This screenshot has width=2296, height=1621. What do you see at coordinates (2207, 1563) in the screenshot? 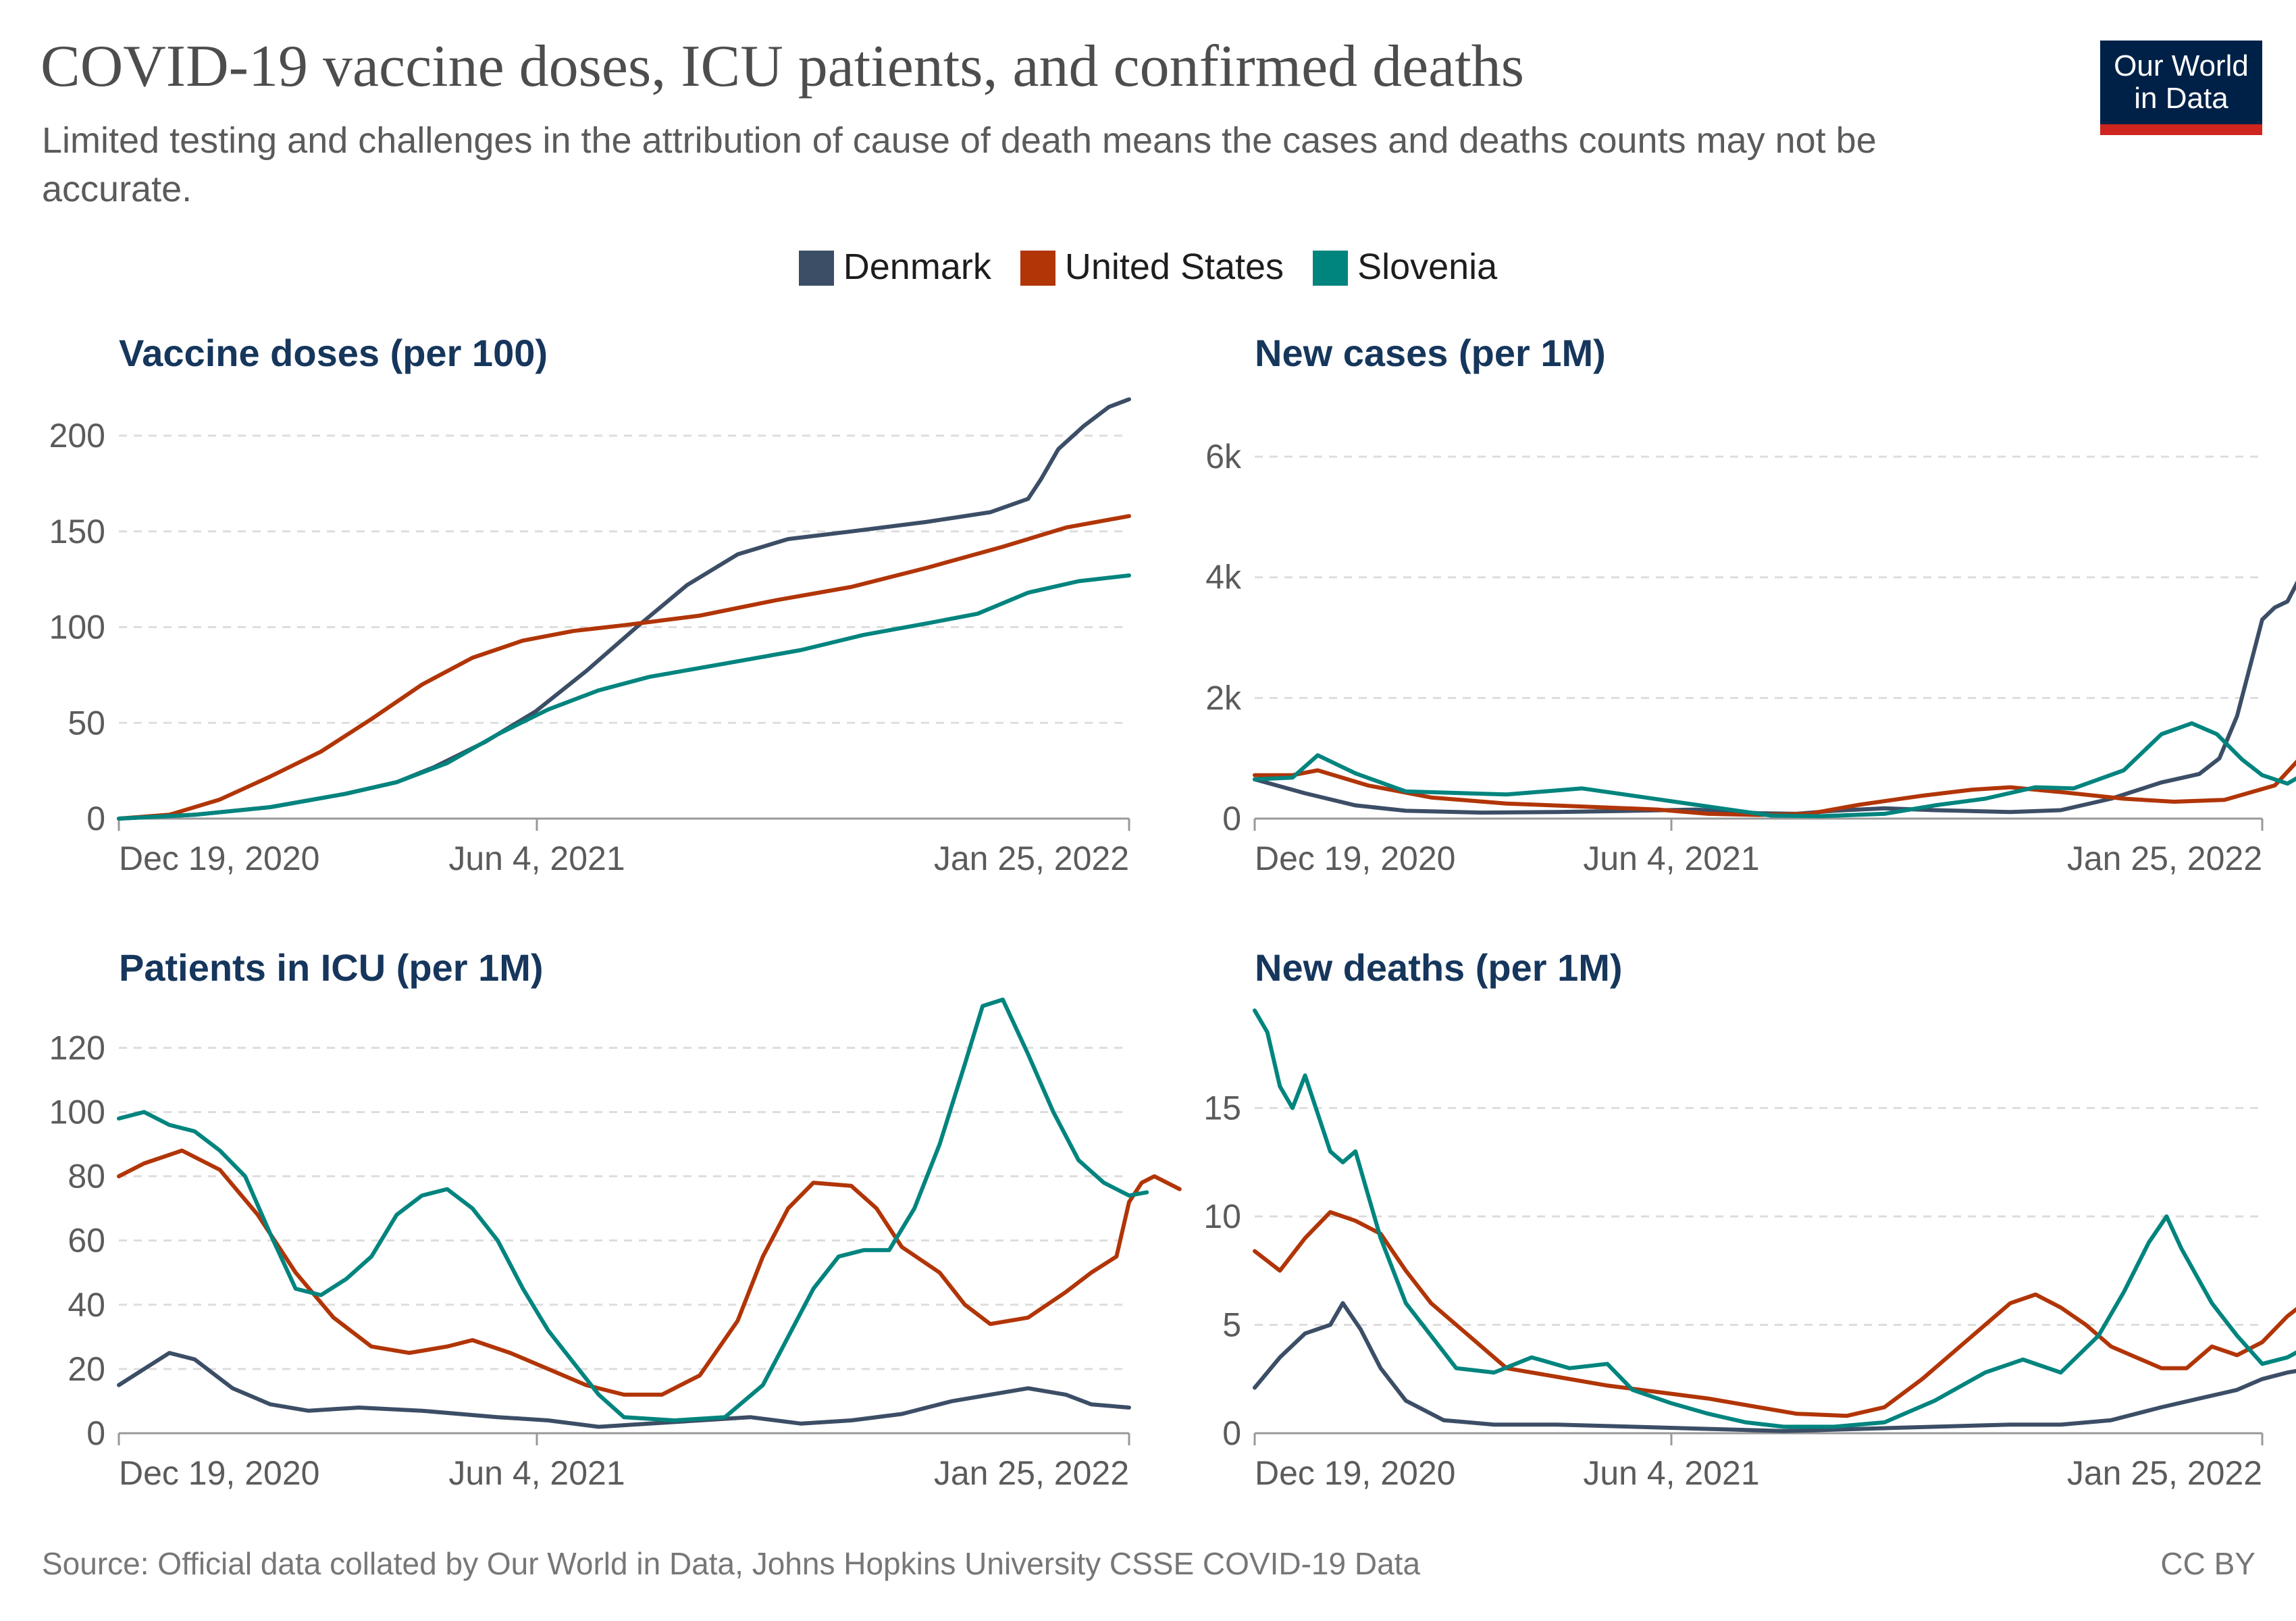
I see `license-link: CC BY` at bounding box center [2207, 1563].